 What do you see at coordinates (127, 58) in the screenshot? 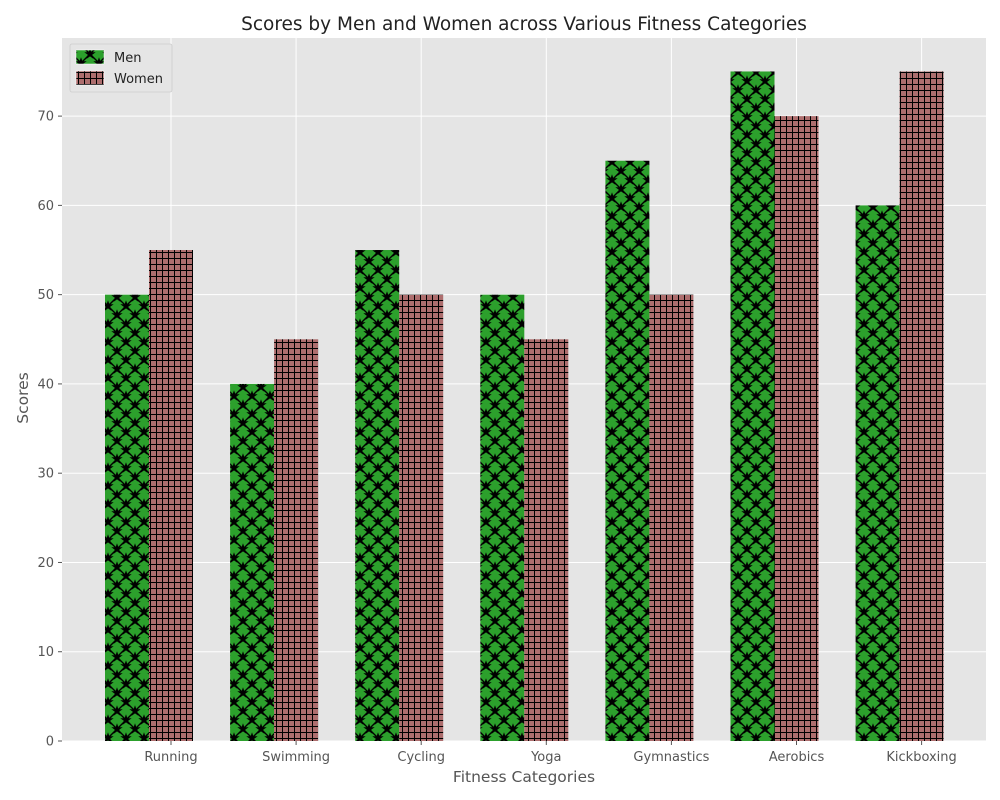
I see `legend-label-men: Men` at bounding box center [127, 58].